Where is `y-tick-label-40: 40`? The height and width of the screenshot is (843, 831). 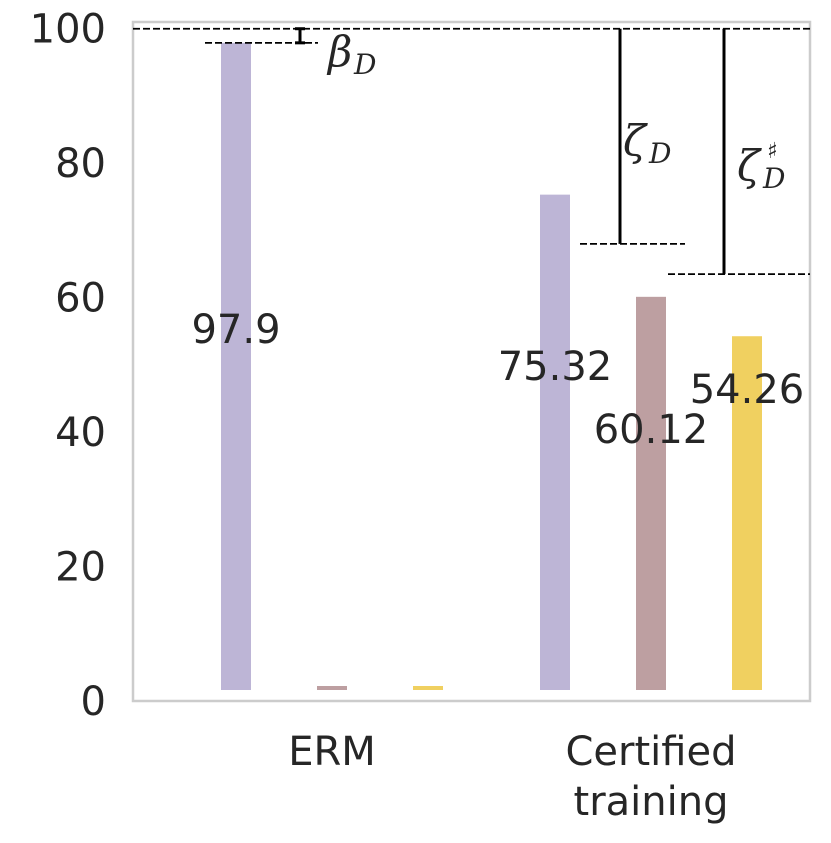 y-tick-label-40: 40 is located at coordinates (80, 433).